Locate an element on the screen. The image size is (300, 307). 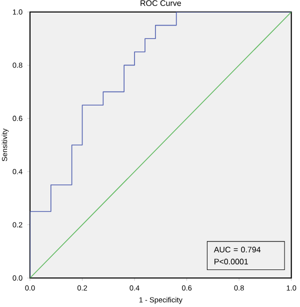
annotation: AUC = 0.794 is located at coordinates (237, 249).